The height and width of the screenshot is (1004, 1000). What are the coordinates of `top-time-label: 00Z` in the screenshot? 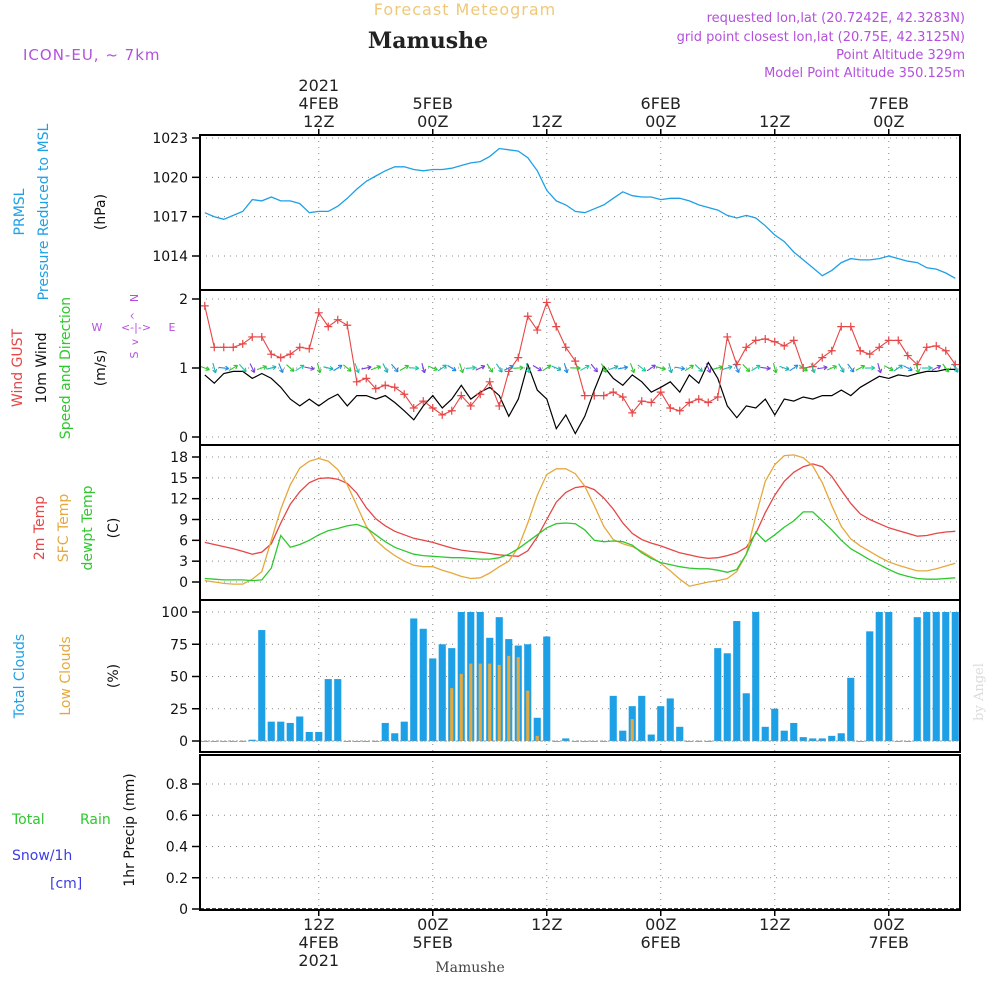 It's located at (888, 121).